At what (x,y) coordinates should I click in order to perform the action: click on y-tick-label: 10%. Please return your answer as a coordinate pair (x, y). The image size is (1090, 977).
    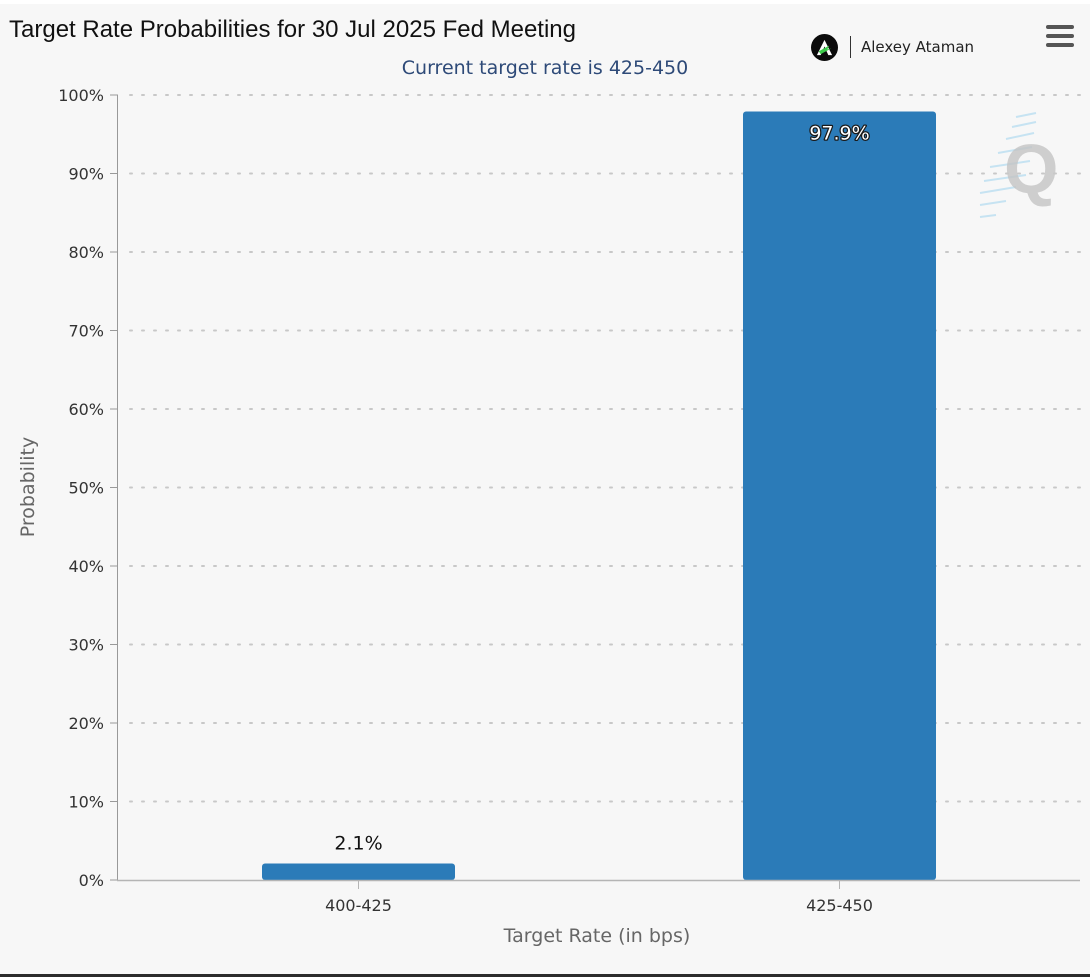
    Looking at the image, I should click on (86, 802).